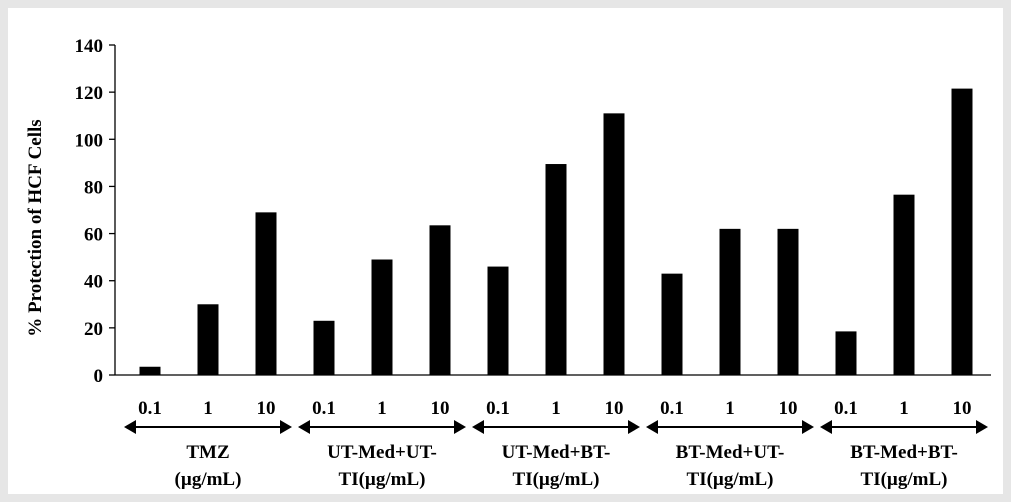  What do you see at coordinates (553, 396) in the screenshot?
I see `x-axis: 0.1 1 10 0.1 1 10 0.1 1 10 0.1 1 10 0.1 1 10` at bounding box center [553, 396].